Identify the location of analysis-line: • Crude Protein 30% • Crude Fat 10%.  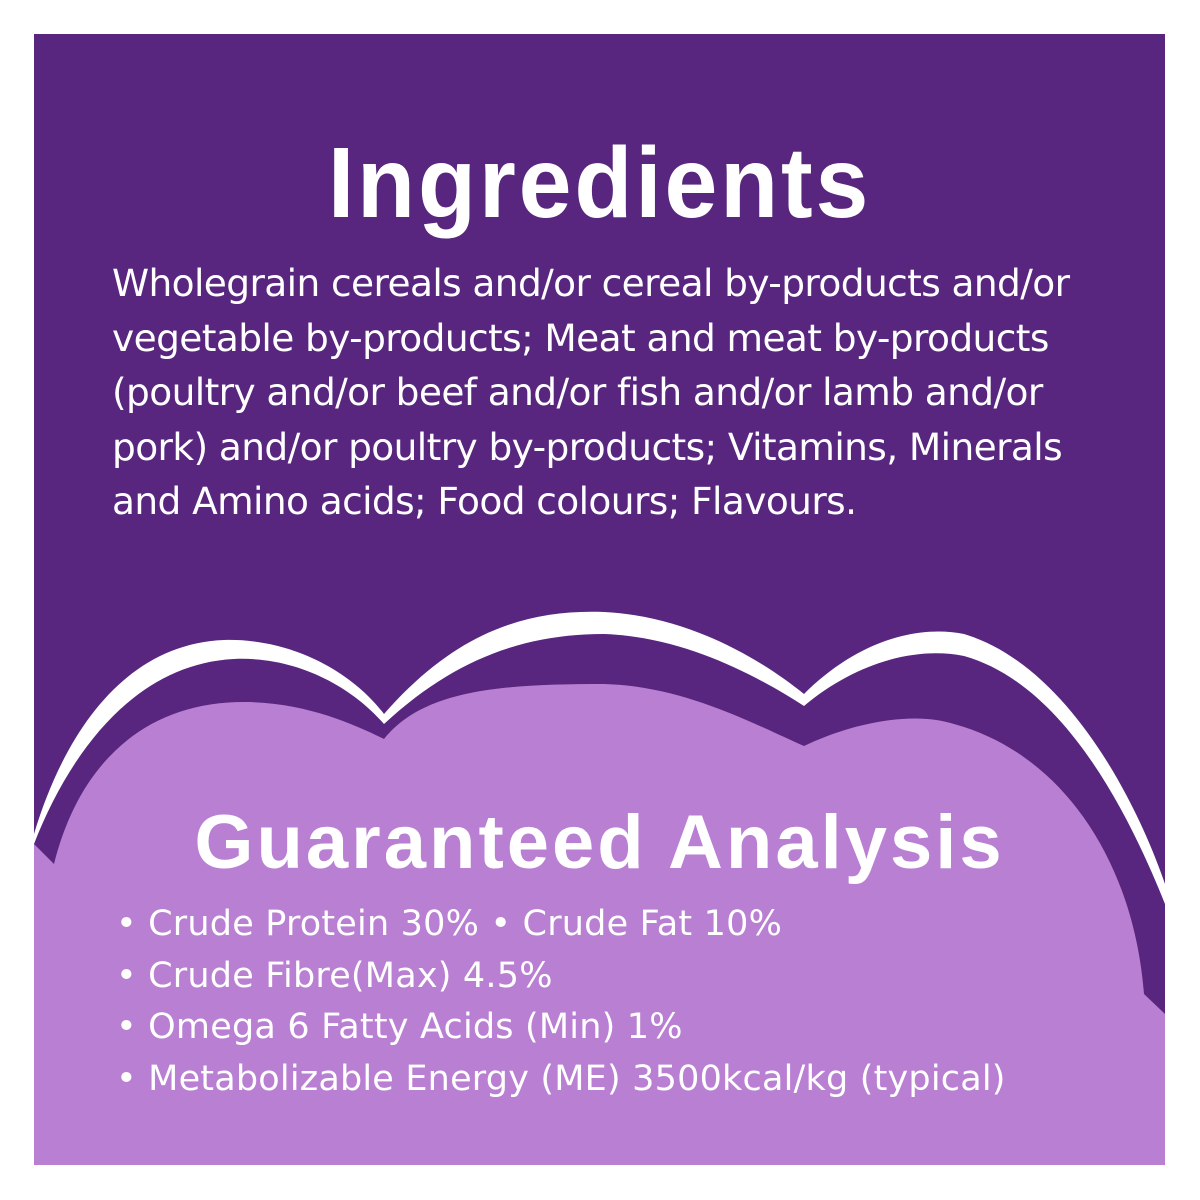
(449, 924).